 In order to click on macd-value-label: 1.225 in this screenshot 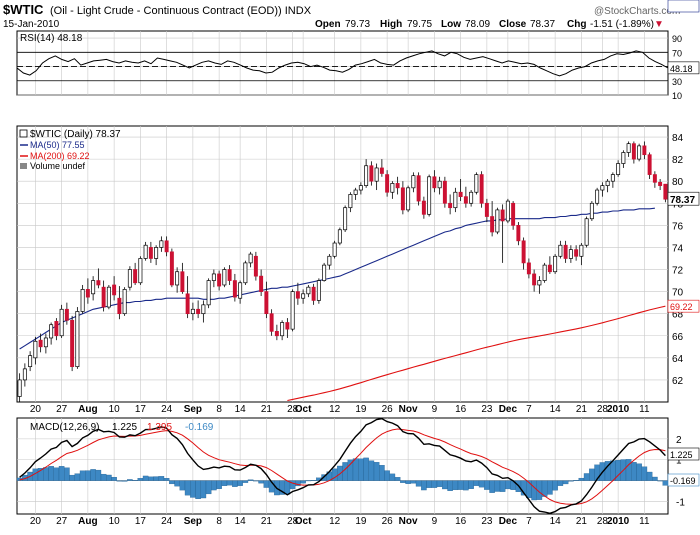, I will do `click(681, 455)`.